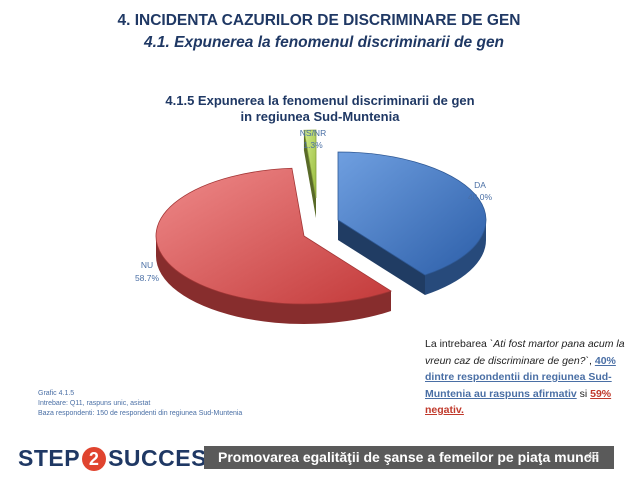 The width and height of the screenshot is (638, 479). I want to click on logo-text-step: STEP, so click(49, 458).